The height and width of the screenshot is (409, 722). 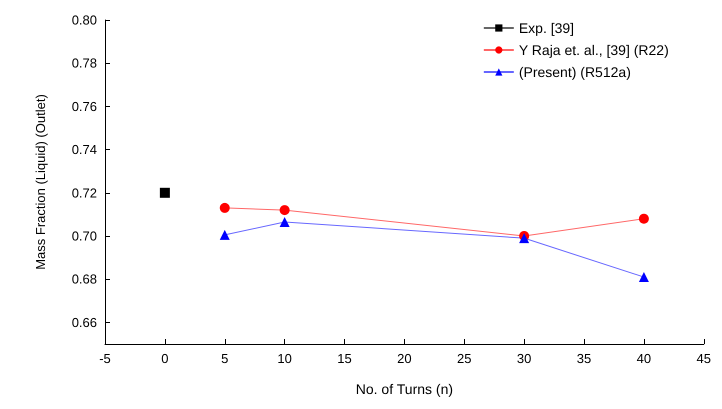 I want to click on x-tick-label: 15, so click(x=344, y=358).